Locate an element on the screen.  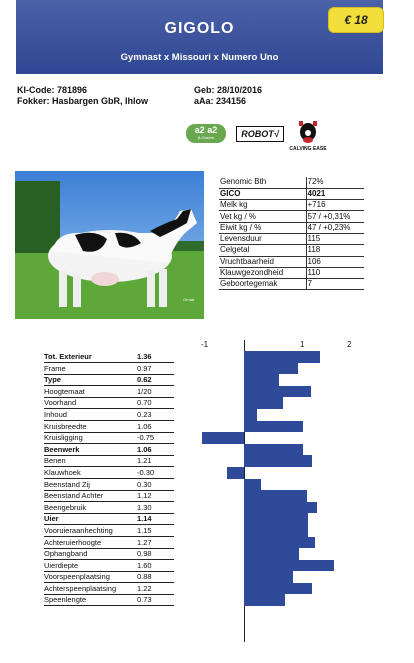
trait-name: Hoogtemaat is located at coordinates (90, 392).